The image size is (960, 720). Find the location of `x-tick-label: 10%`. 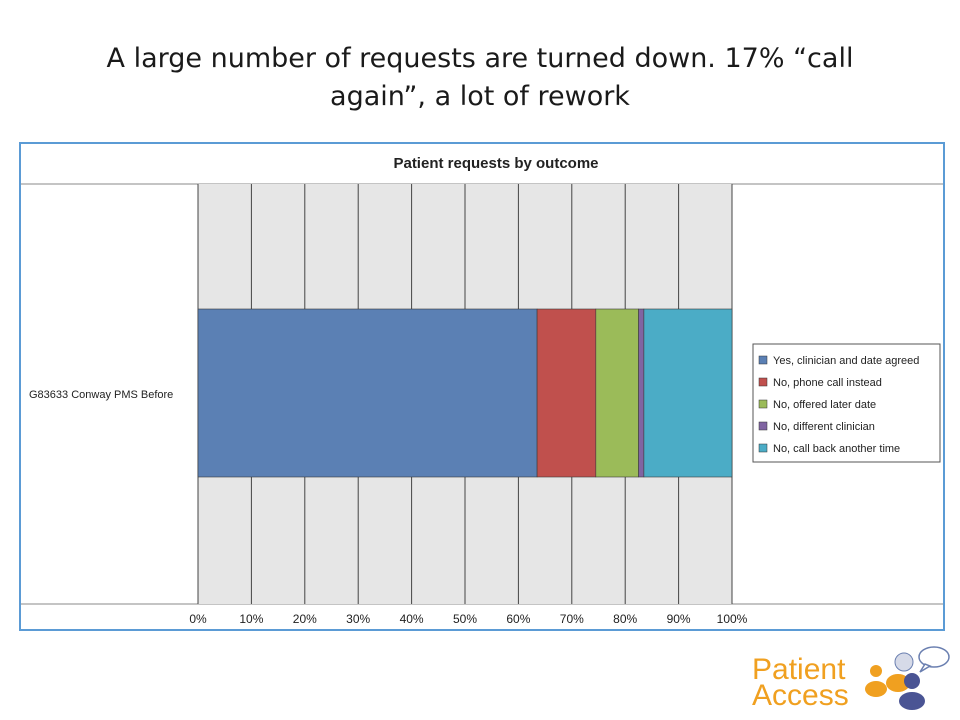

x-tick-label: 10% is located at coordinates (251, 619).